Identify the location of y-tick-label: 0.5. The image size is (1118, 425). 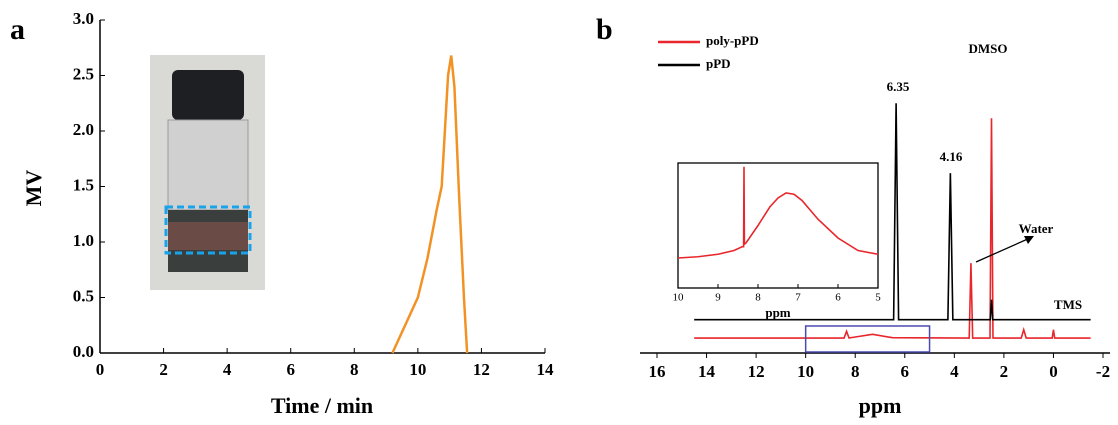
(83, 295).